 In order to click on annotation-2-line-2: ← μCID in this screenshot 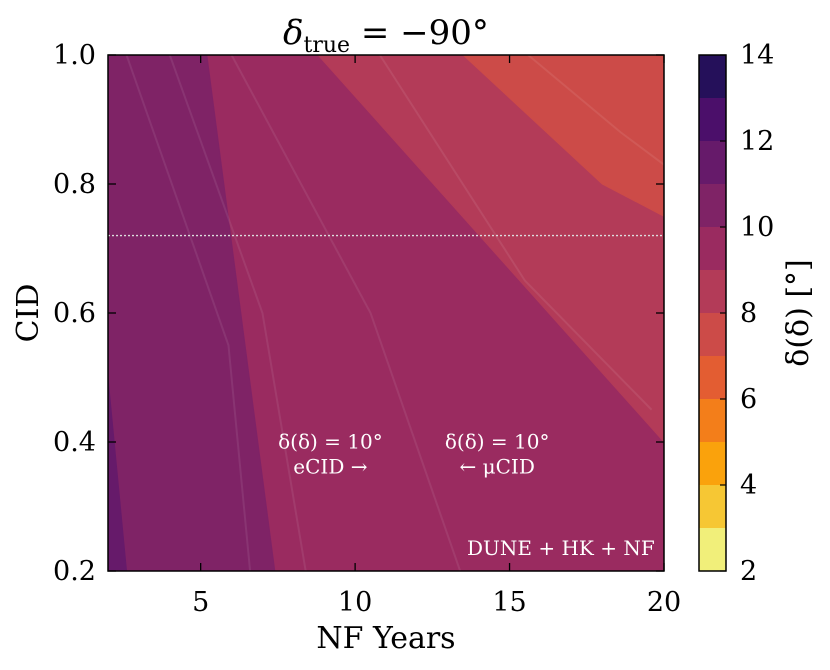, I will do `click(497, 466)`.